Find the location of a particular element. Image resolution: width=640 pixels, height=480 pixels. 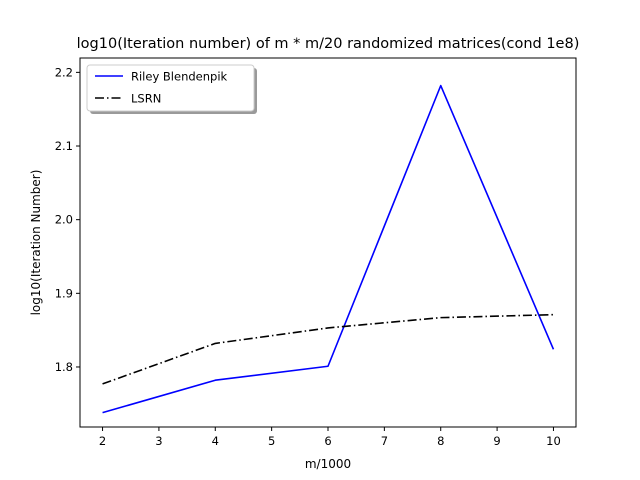

x-tick-label: 3 is located at coordinates (158, 441).